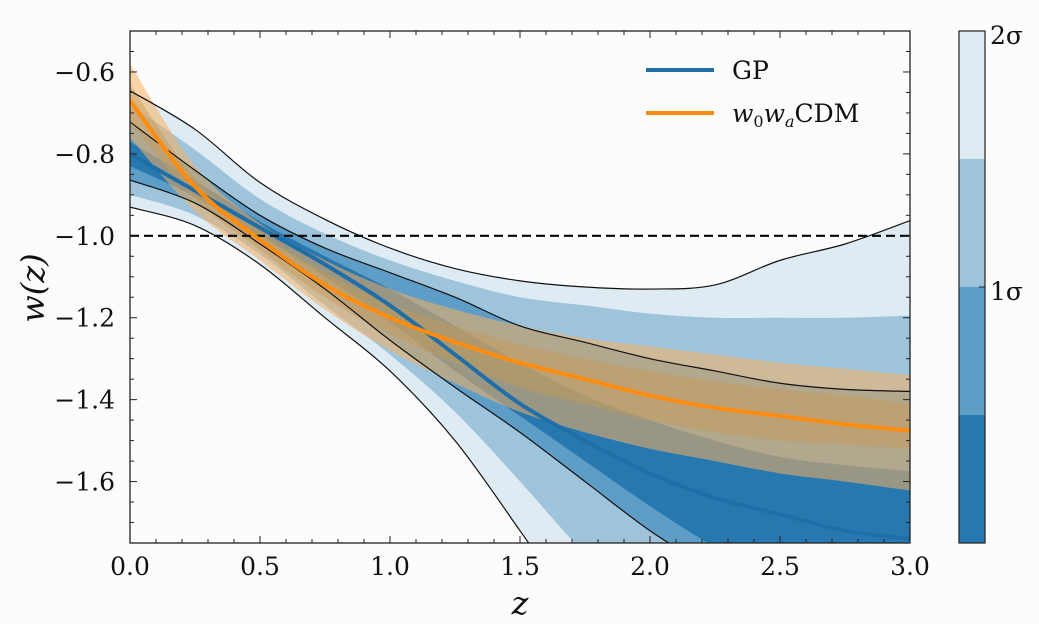 The width and height of the screenshot is (1039, 624). What do you see at coordinates (780, 566) in the screenshot?
I see `x-tick-label: 2.5` at bounding box center [780, 566].